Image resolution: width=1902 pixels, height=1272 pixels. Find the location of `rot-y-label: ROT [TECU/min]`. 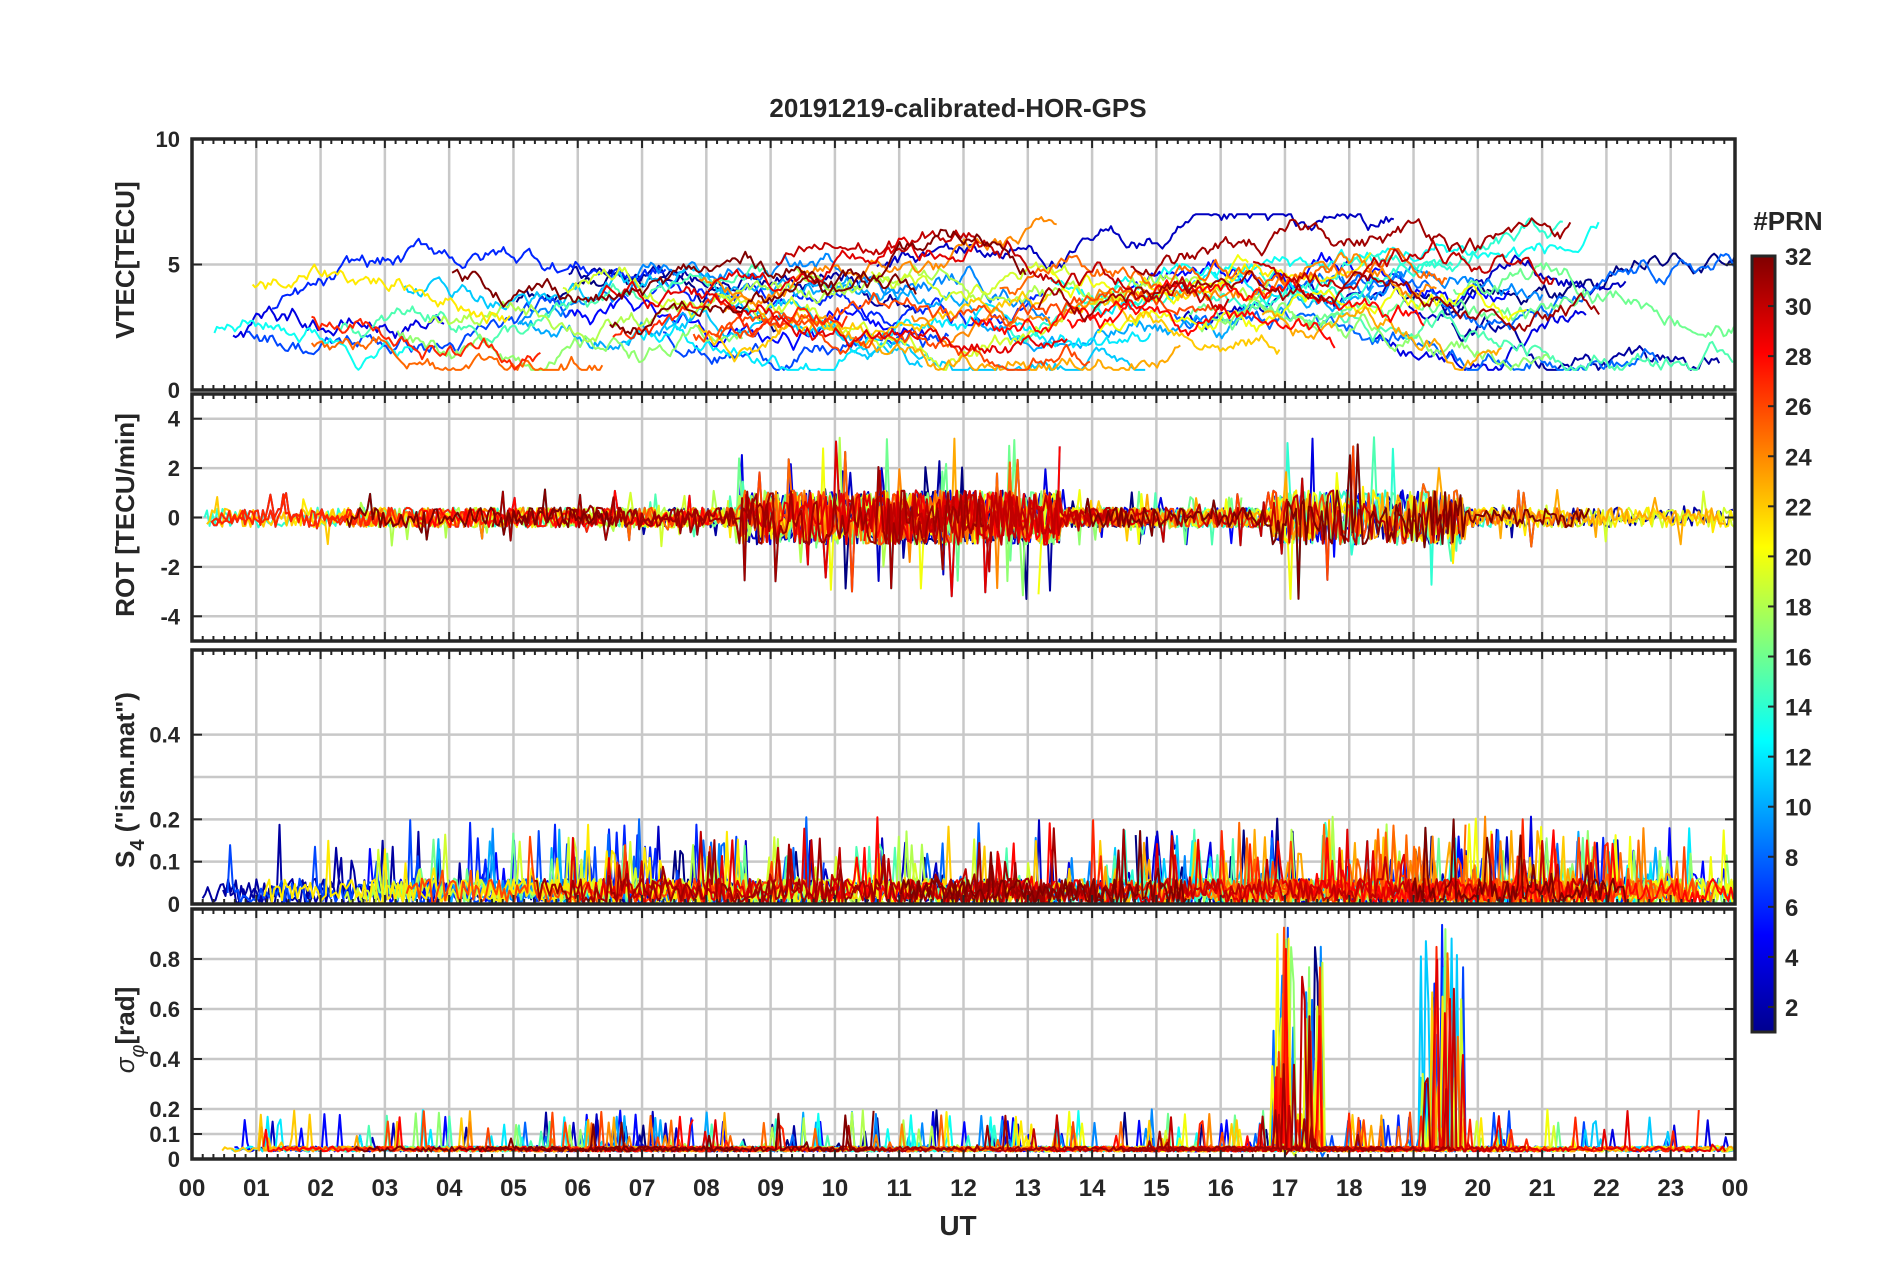

rot-y-label: ROT [TECU/min] is located at coordinates (125, 515).